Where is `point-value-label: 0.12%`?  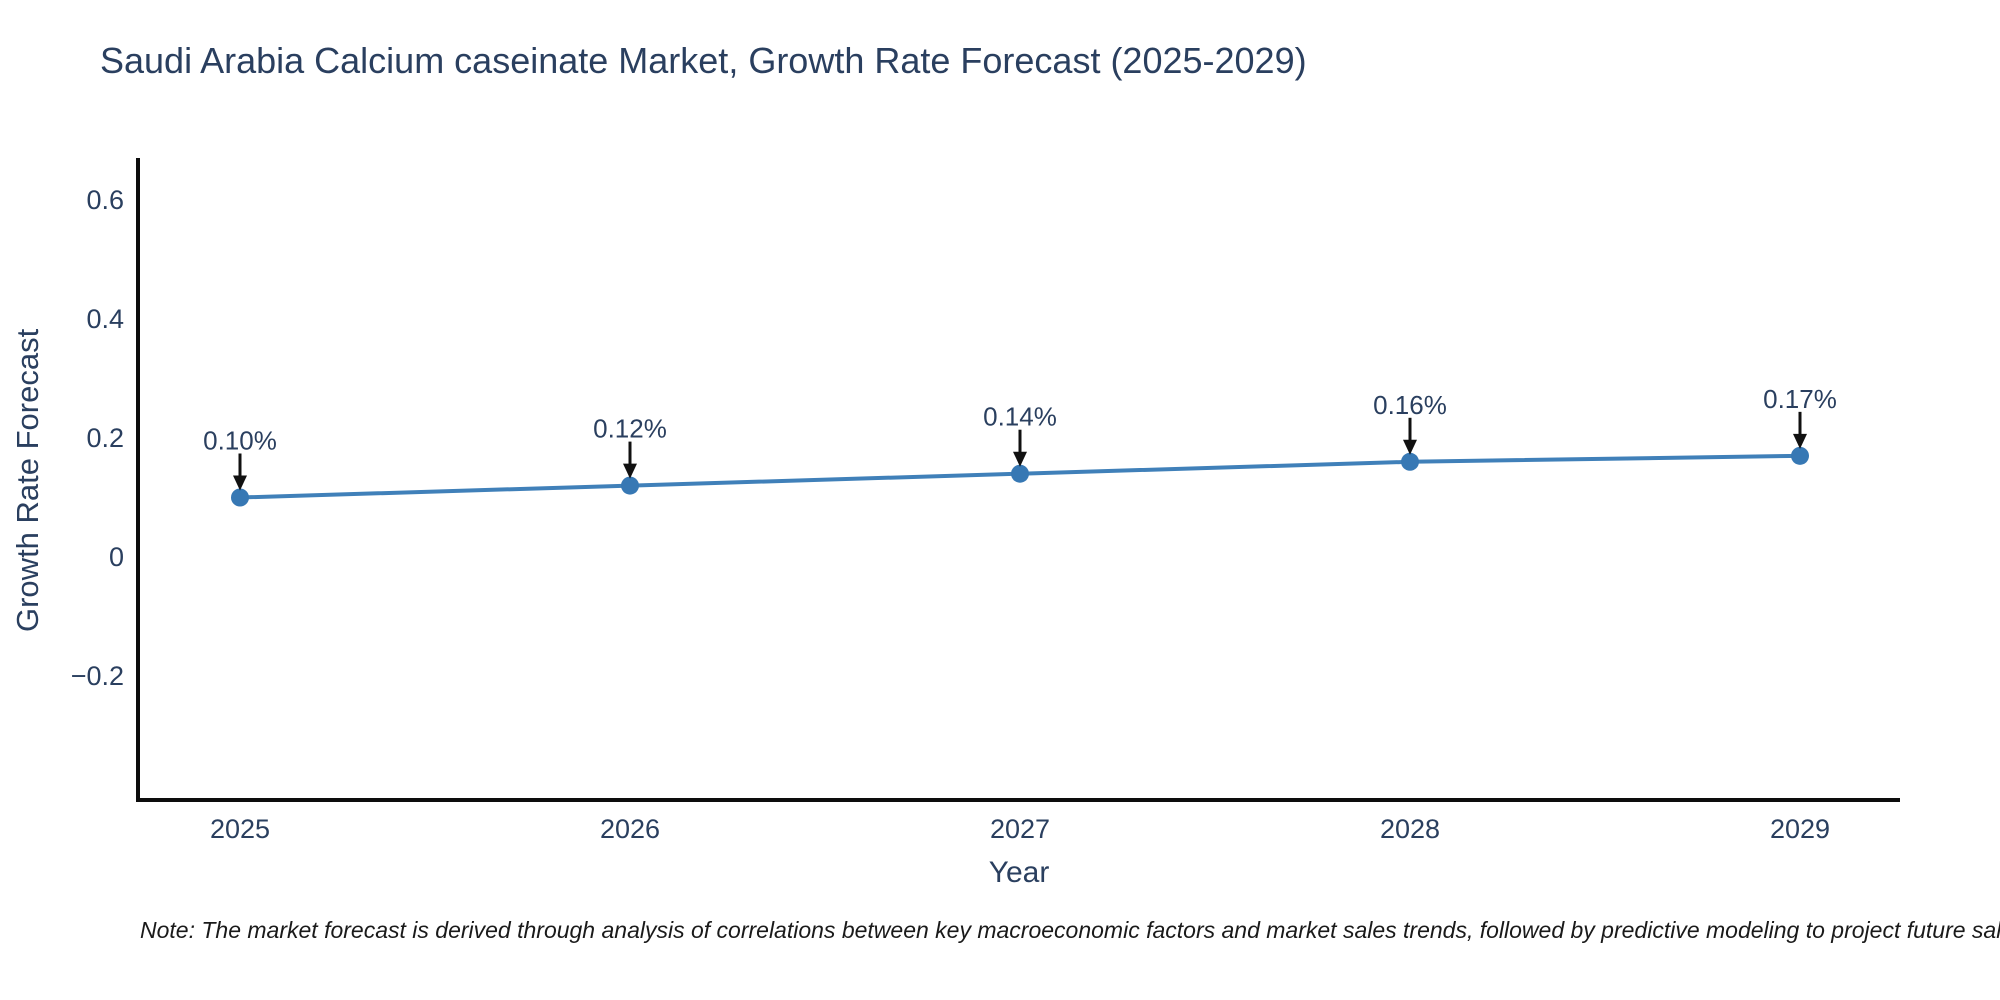 point-value-label: 0.12% is located at coordinates (630, 429).